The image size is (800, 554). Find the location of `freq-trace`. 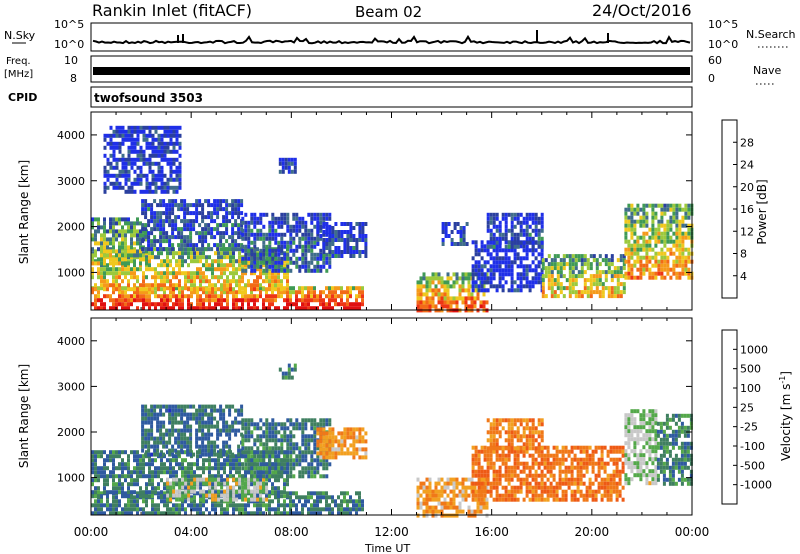

freq-trace is located at coordinates (391, 71).